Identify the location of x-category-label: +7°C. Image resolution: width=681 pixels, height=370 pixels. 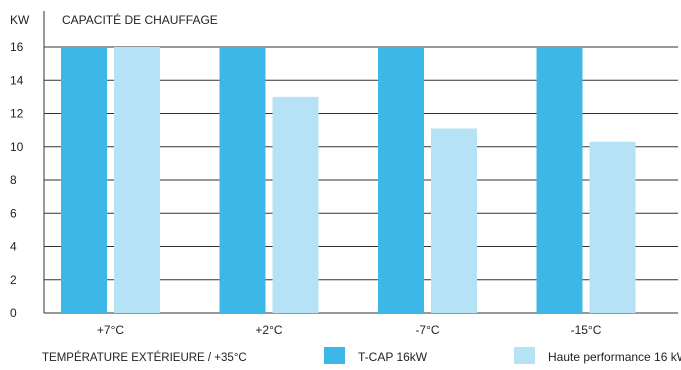
(110, 330).